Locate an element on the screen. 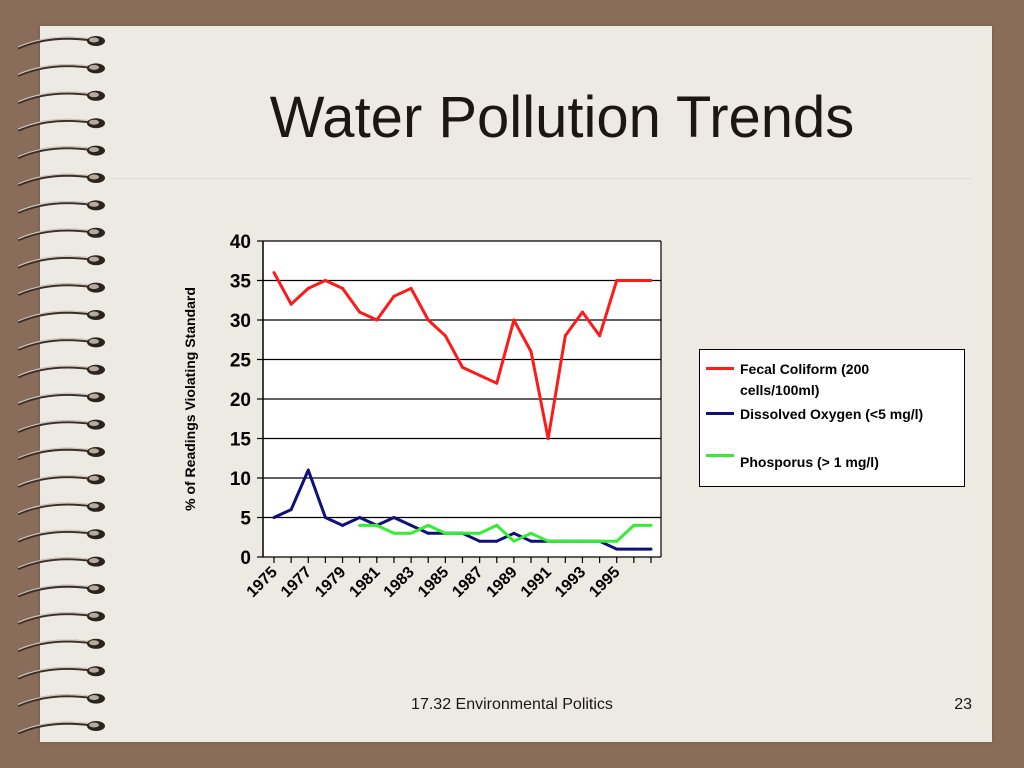 Image resolution: width=1024 pixels, height=768 pixels. y-tick-label: 30 is located at coordinates (240, 321).